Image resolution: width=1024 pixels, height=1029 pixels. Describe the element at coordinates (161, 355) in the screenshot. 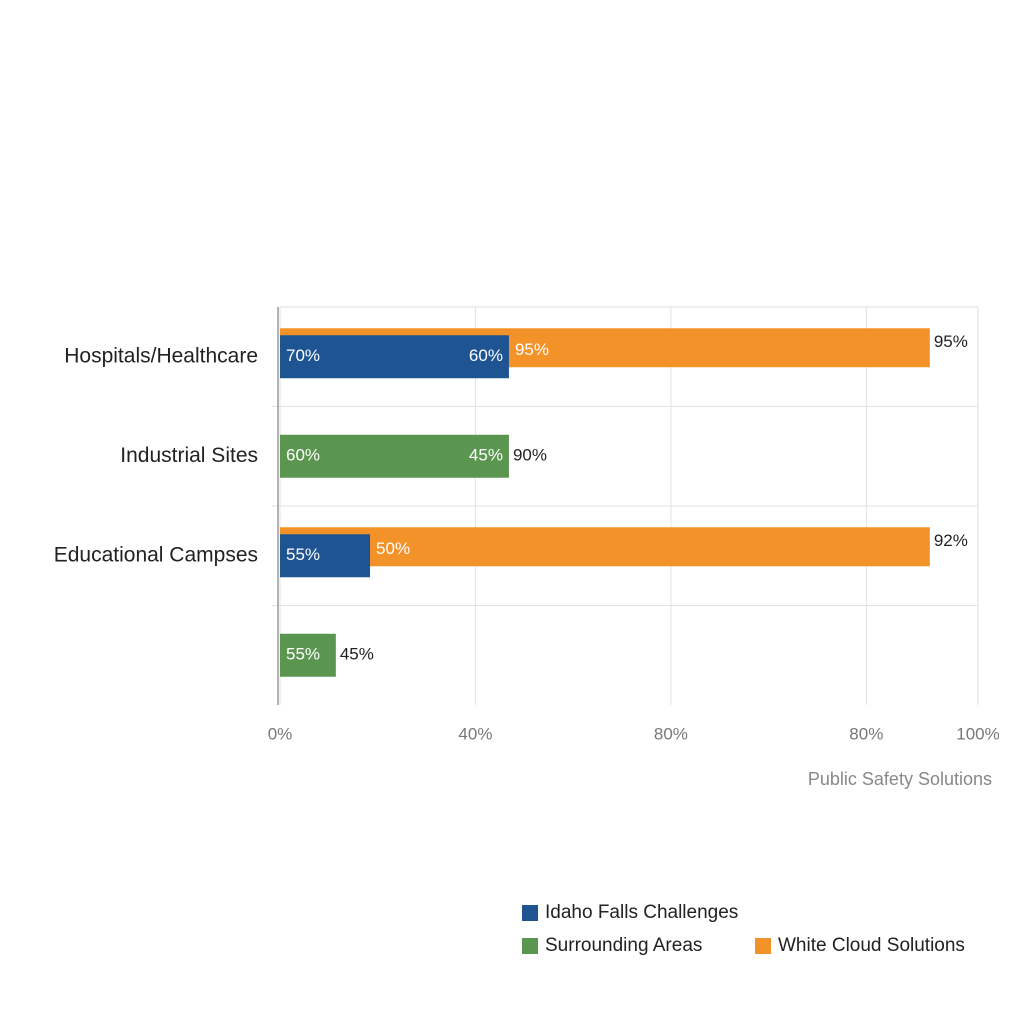

I see `y-tick-label: Hospitals/Healthcare` at that location.